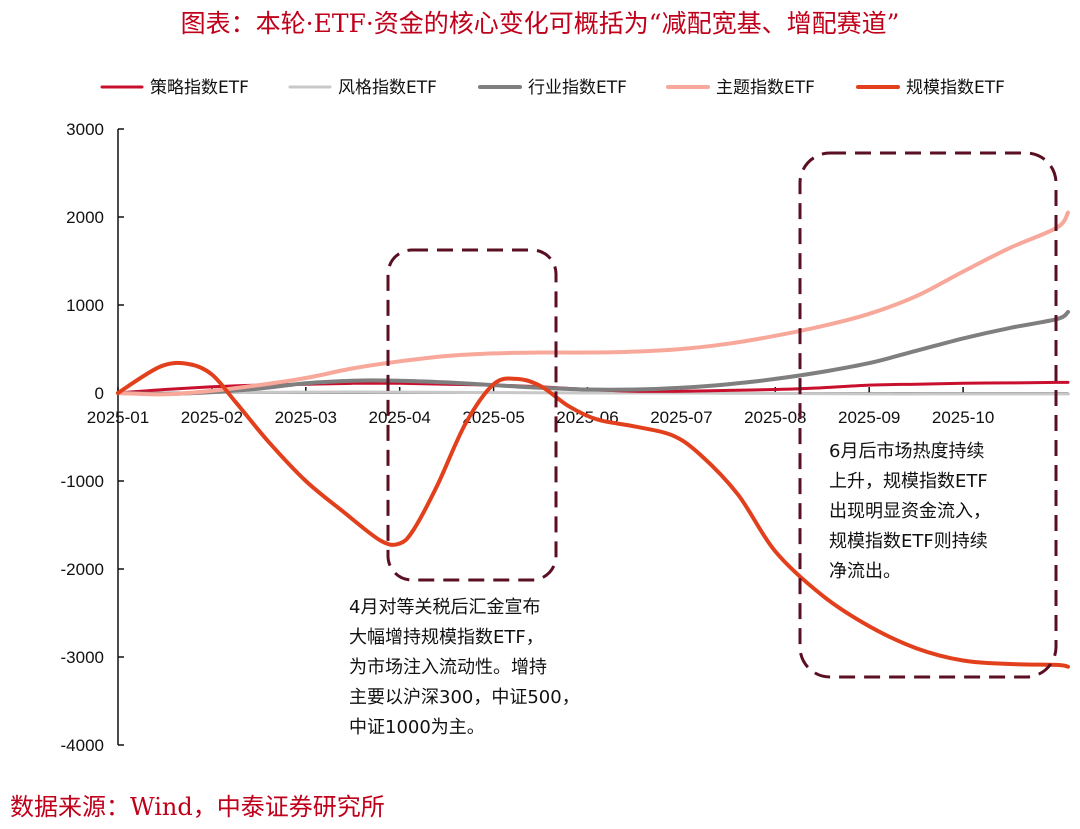 The height and width of the screenshot is (829, 1080). I want to click on annotation-line: 4月对等关税后汇金宣布, so click(444, 607).